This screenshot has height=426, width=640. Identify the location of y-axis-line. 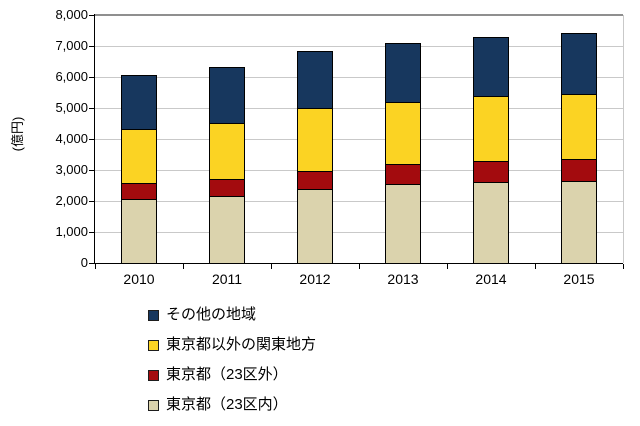
(94, 139).